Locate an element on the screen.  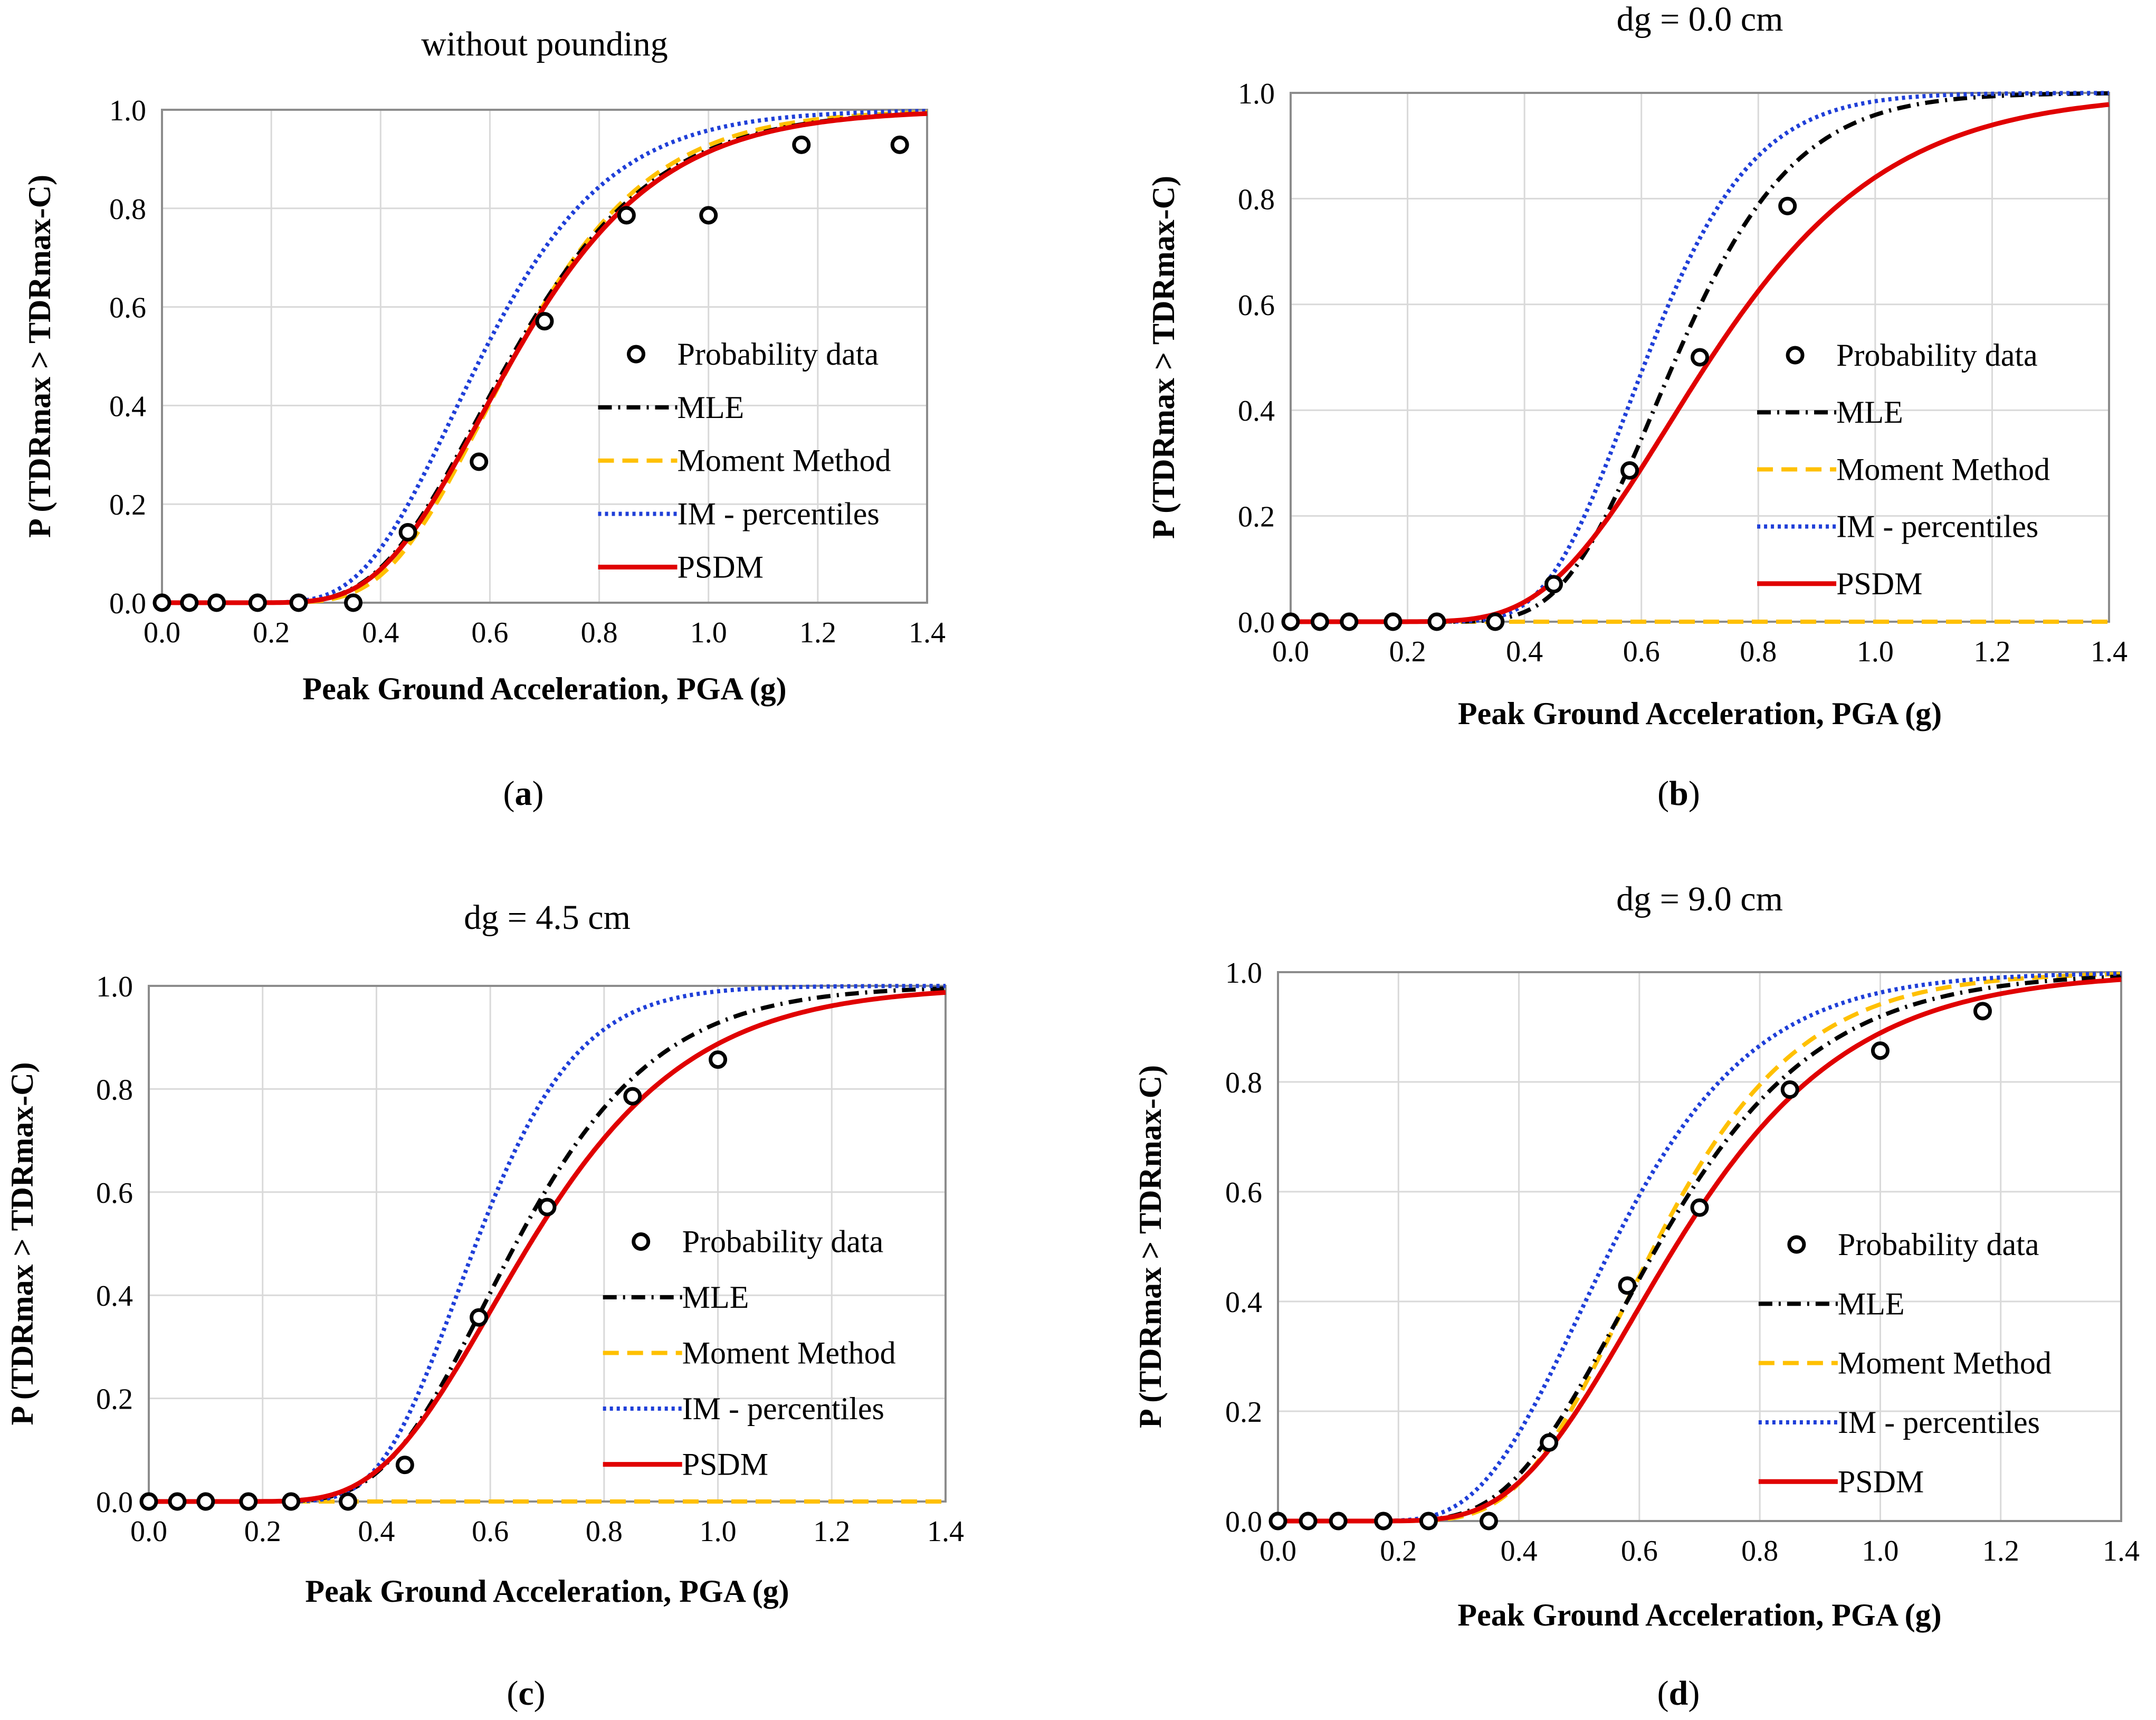
panel-letter: d is located at coordinates (1678, 1693).